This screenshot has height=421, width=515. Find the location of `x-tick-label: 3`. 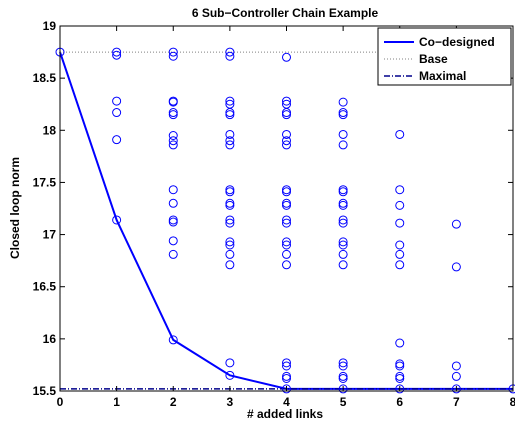

x-tick-label: 3 is located at coordinates (230, 402).